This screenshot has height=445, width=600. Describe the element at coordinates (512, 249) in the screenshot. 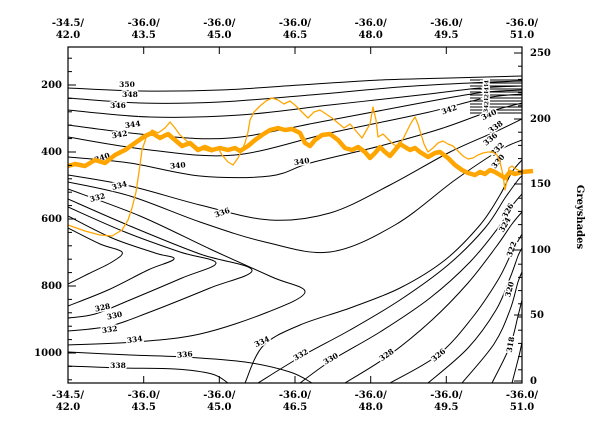

I see `contour-label: 322` at that location.